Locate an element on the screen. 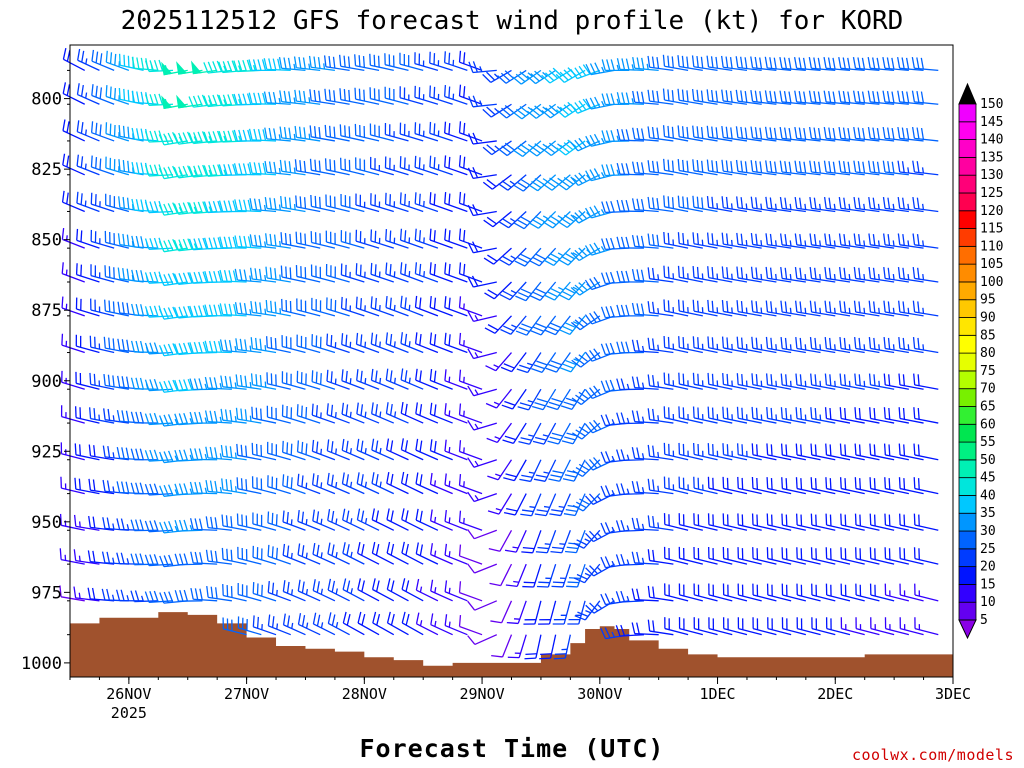 This screenshot has width=1024, height=768. credit-link: coolwx.com/models is located at coordinates (933, 755).